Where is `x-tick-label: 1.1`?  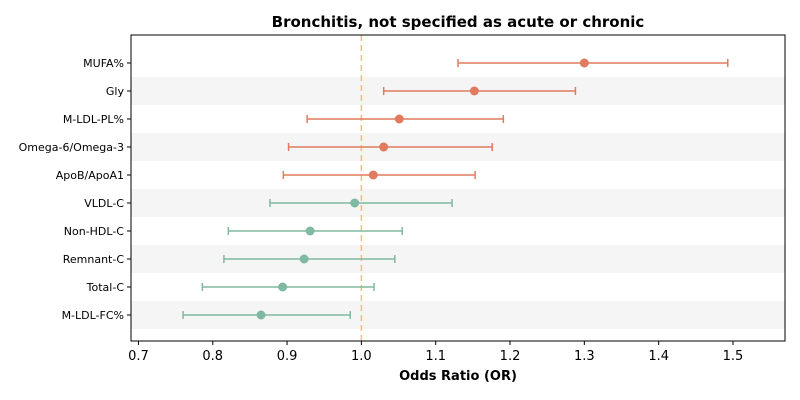 x-tick-label: 1.1 is located at coordinates (435, 356).